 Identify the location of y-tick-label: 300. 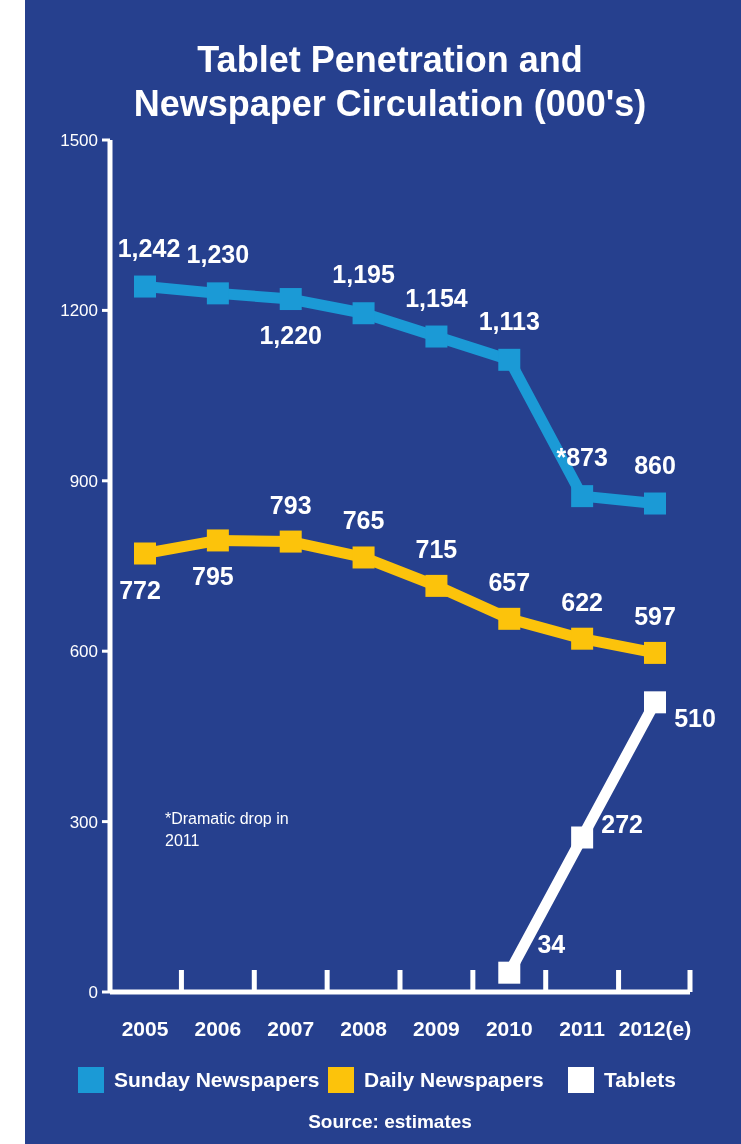
(83, 822).